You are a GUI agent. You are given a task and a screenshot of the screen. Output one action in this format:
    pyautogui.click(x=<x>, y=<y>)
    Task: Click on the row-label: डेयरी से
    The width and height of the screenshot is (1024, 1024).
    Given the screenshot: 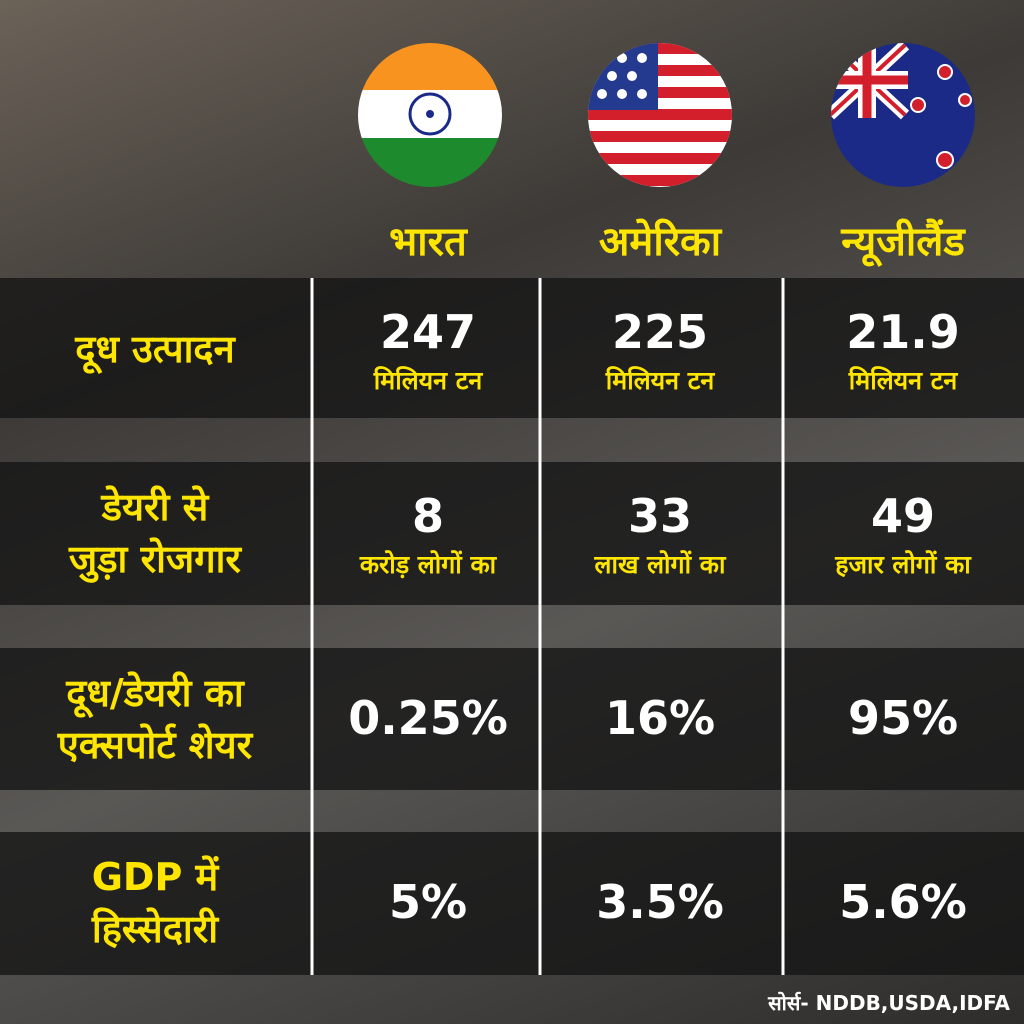 What is the action you would take?
    pyautogui.click(x=155, y=507)
    